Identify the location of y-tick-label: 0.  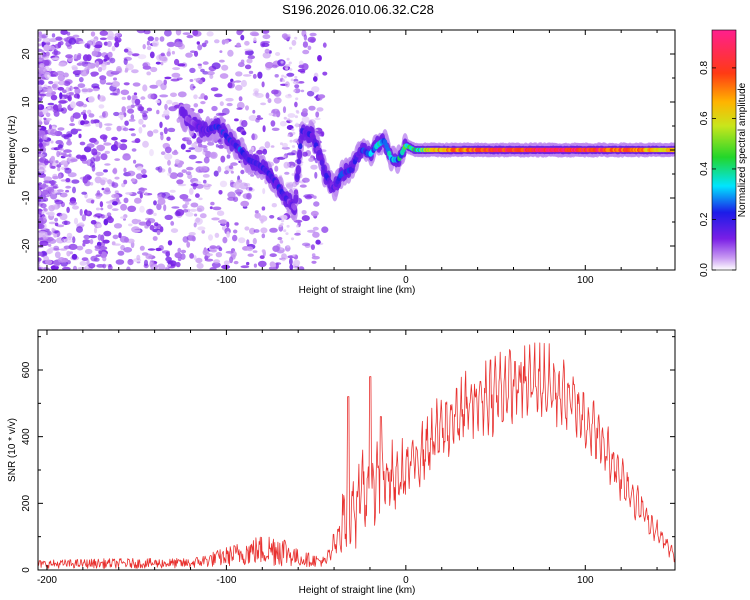
(26, 150).